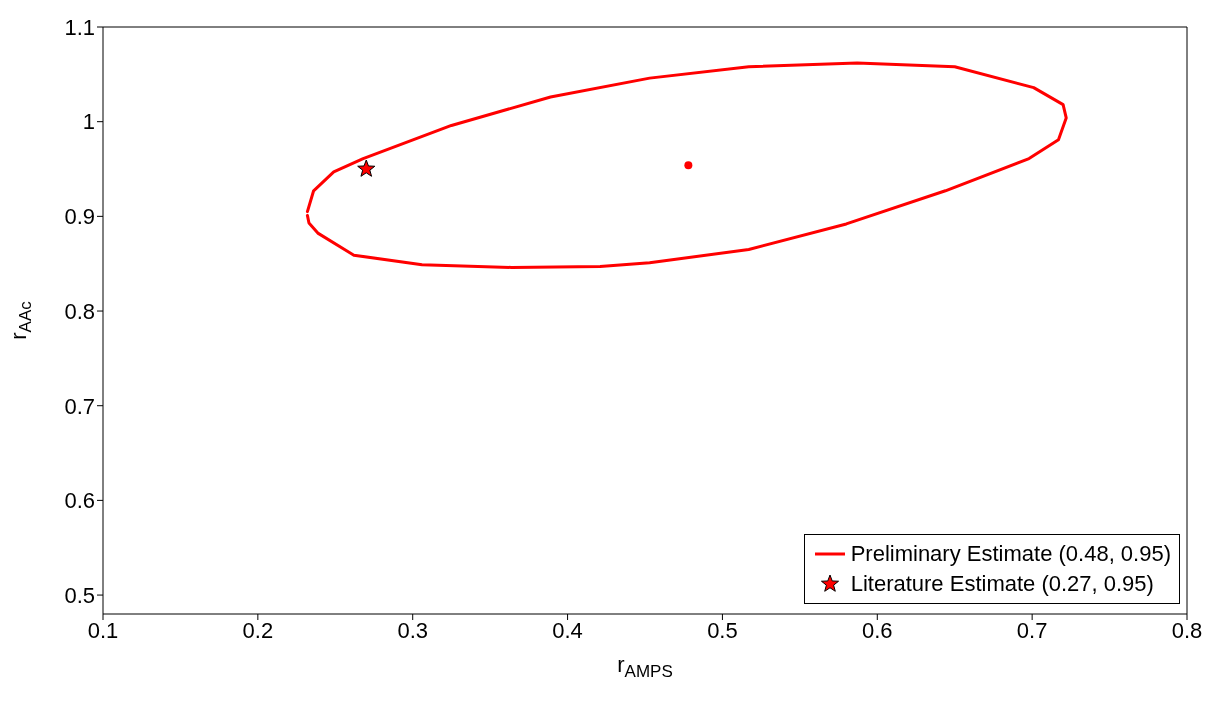 The width and height of the screenshot is (1219, 723). What do you see at coordinates (79, 27) in the screenshot?
I see `y-tick-label: 1.1` at bounding box center [79, 27].